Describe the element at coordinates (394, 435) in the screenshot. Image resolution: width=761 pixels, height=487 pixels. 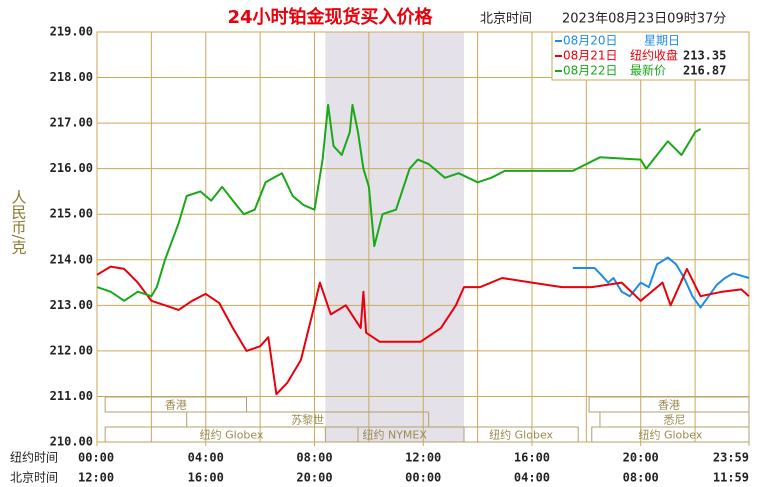
I see `session-label: 纽约 NYMEX` at that location.